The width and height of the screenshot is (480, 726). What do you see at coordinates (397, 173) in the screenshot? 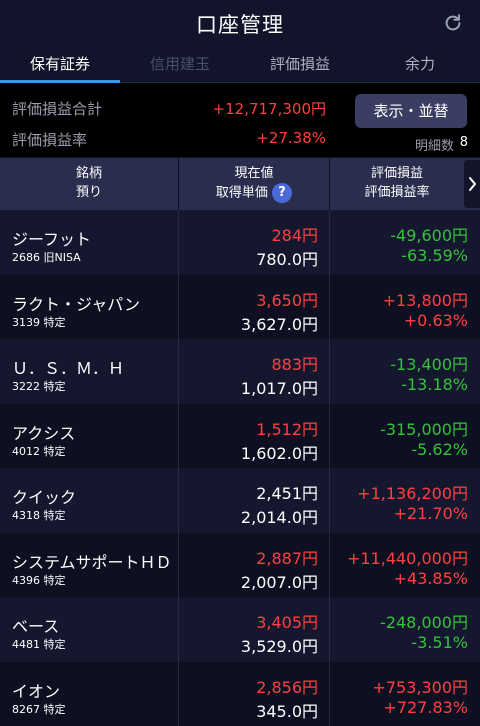
I see `column-pl-label: 評価損益` at bounding box center [397, 173].